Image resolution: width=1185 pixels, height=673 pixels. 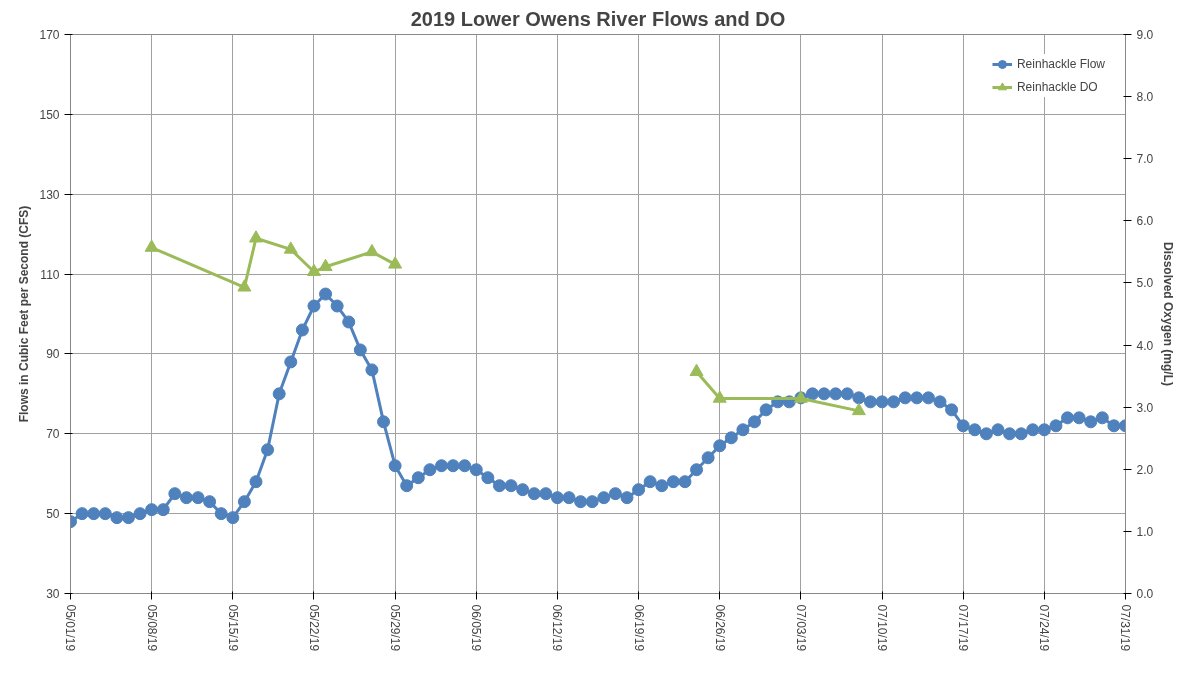 I want to click on chart-title: 2019 Lower Owens River Flows and DO, so click(x=598, y=18).